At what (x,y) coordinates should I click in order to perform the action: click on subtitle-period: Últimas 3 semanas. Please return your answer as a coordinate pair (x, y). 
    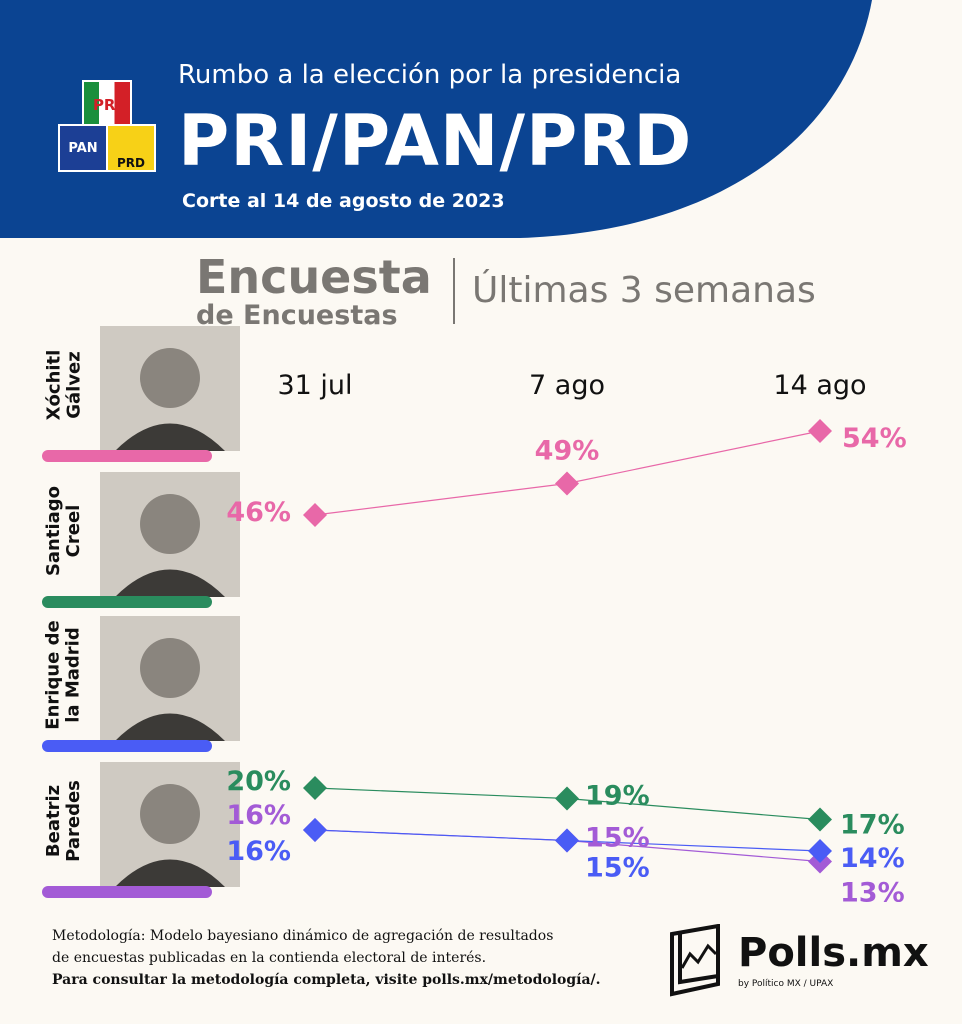
    Looking at the image, I should click on (644, 290).